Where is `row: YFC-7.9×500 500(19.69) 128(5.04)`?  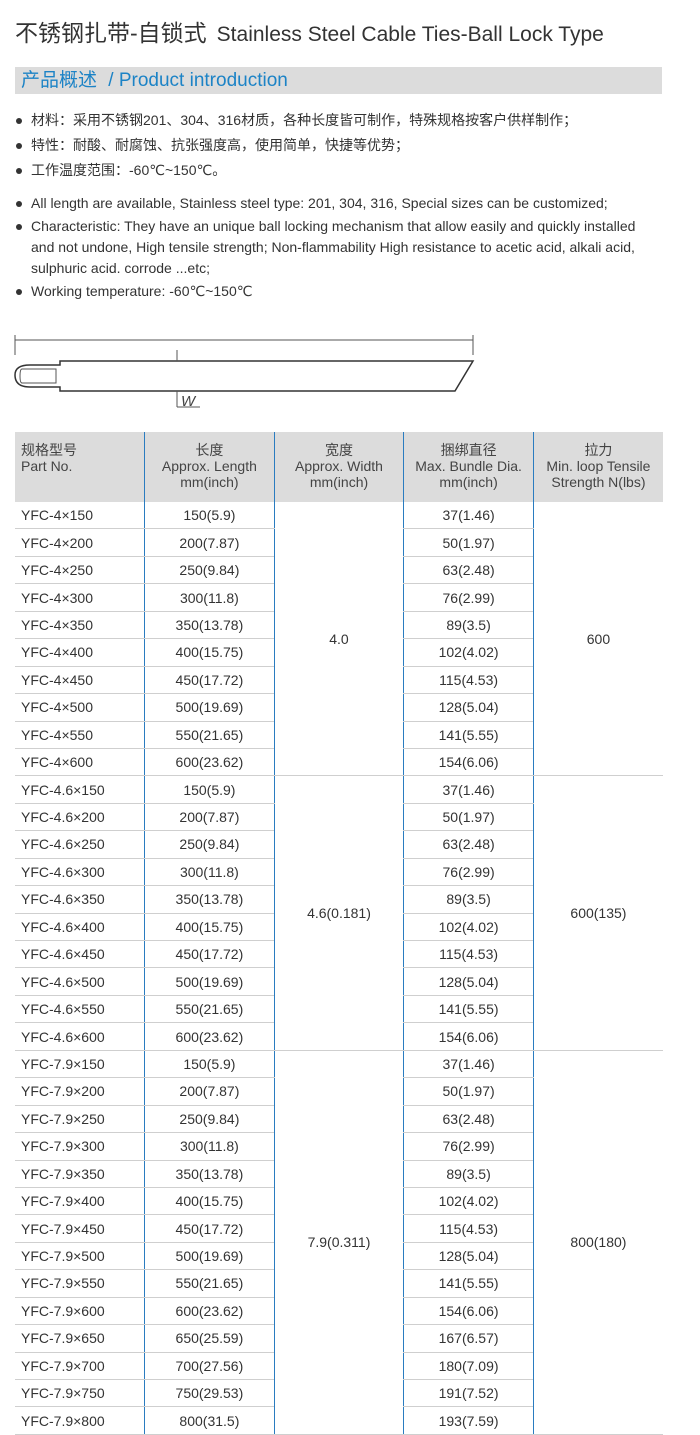 row: YFC-7.9×500 500(19.69) 128(5.04) is located at coordinates (339, 1256).